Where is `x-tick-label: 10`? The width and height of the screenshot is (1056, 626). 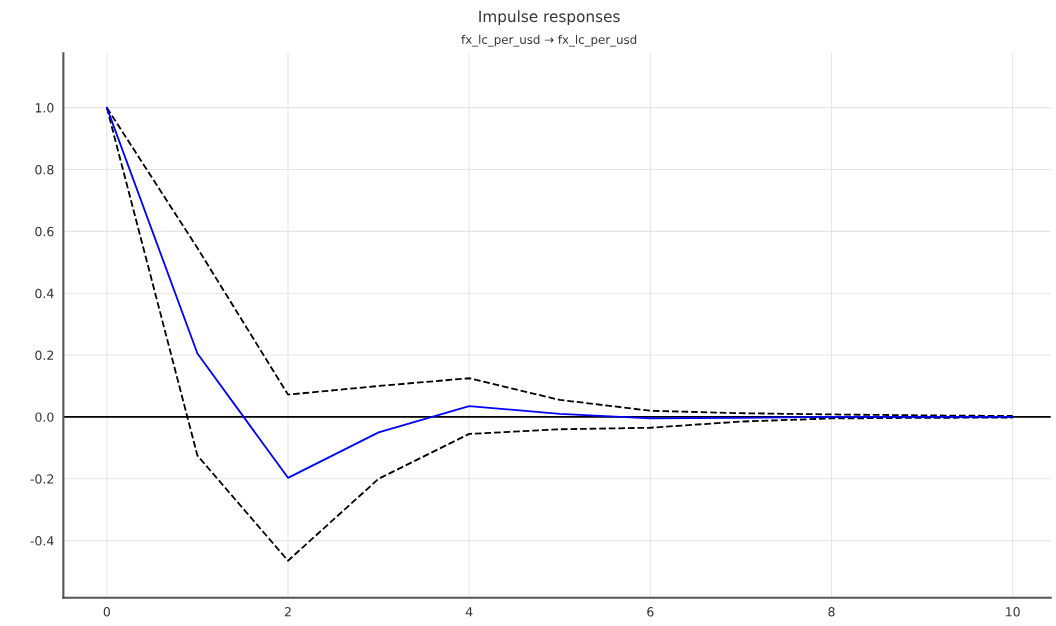
x-tick-label: 10 is located at coordinates (1013, 612).